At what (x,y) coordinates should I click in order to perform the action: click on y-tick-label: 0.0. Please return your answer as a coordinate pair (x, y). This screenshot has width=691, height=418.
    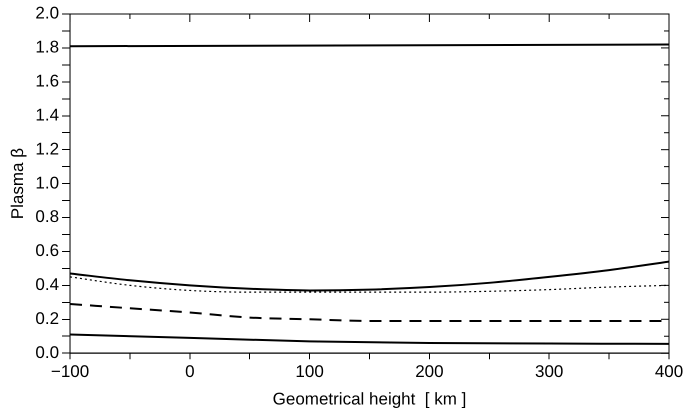
    Looking at the image, I should click on (47, 352).